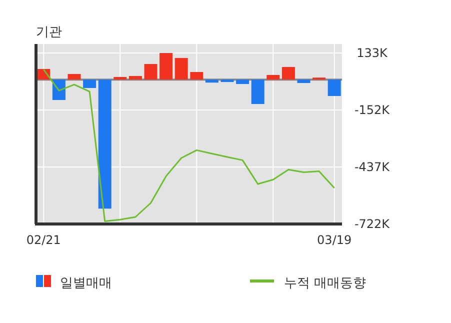  Describe the element at coordinates (372, 224) in the screenshot. I see `y-tick-label: -722K` at that location.